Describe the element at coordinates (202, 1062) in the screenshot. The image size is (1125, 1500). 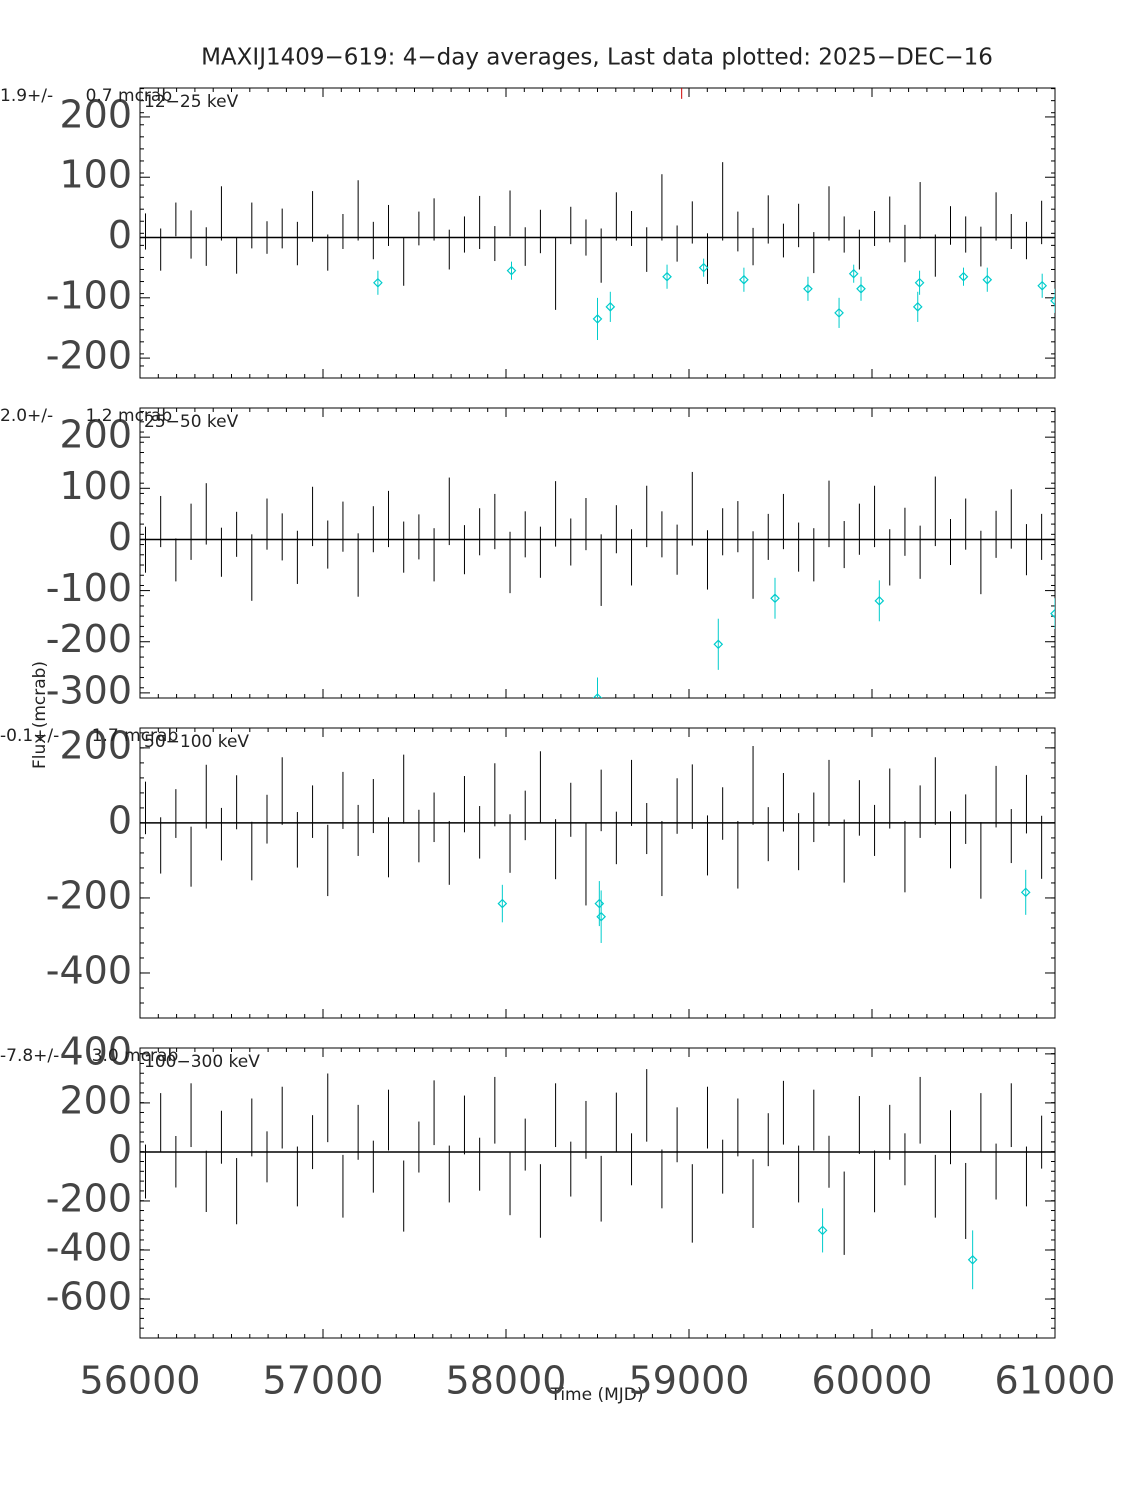
I see `band-label: 100−300 keV` at that location.